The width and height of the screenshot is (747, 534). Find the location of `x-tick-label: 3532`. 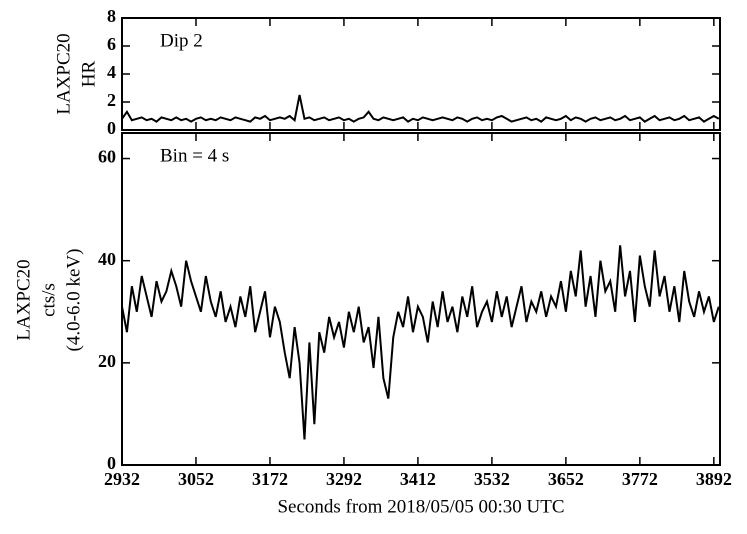

x-tick-label: 3532 is located at coordinates (492, 479).